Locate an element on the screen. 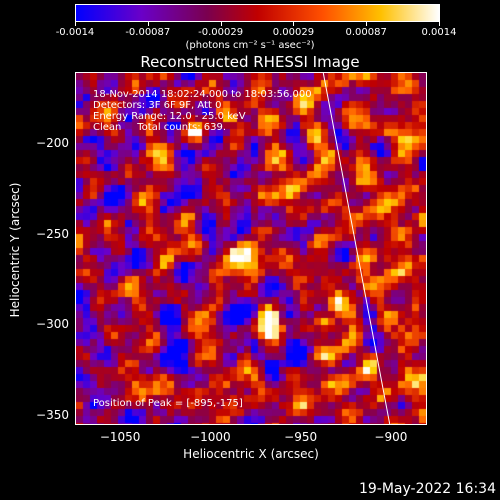 The height and width of the screenshot is (500, 500). colorbar-tick-label: -0.0014 is located at coordinates (75, 32).